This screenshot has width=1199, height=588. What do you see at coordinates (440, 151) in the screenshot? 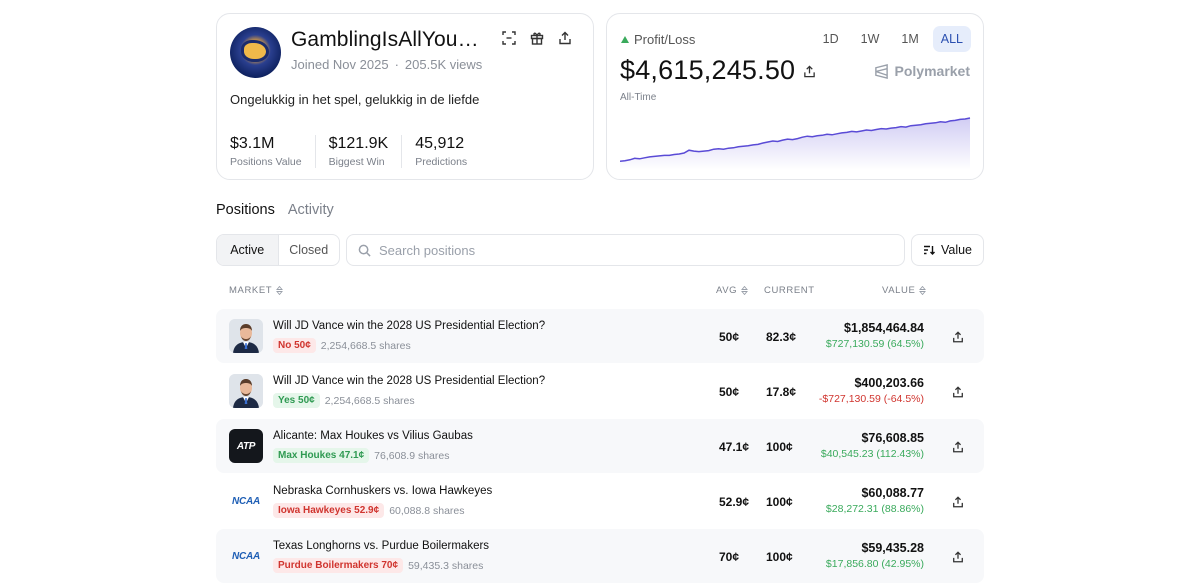
I see `stat-predictions: 45,912 Predictions` at bounding box center [440, 151].